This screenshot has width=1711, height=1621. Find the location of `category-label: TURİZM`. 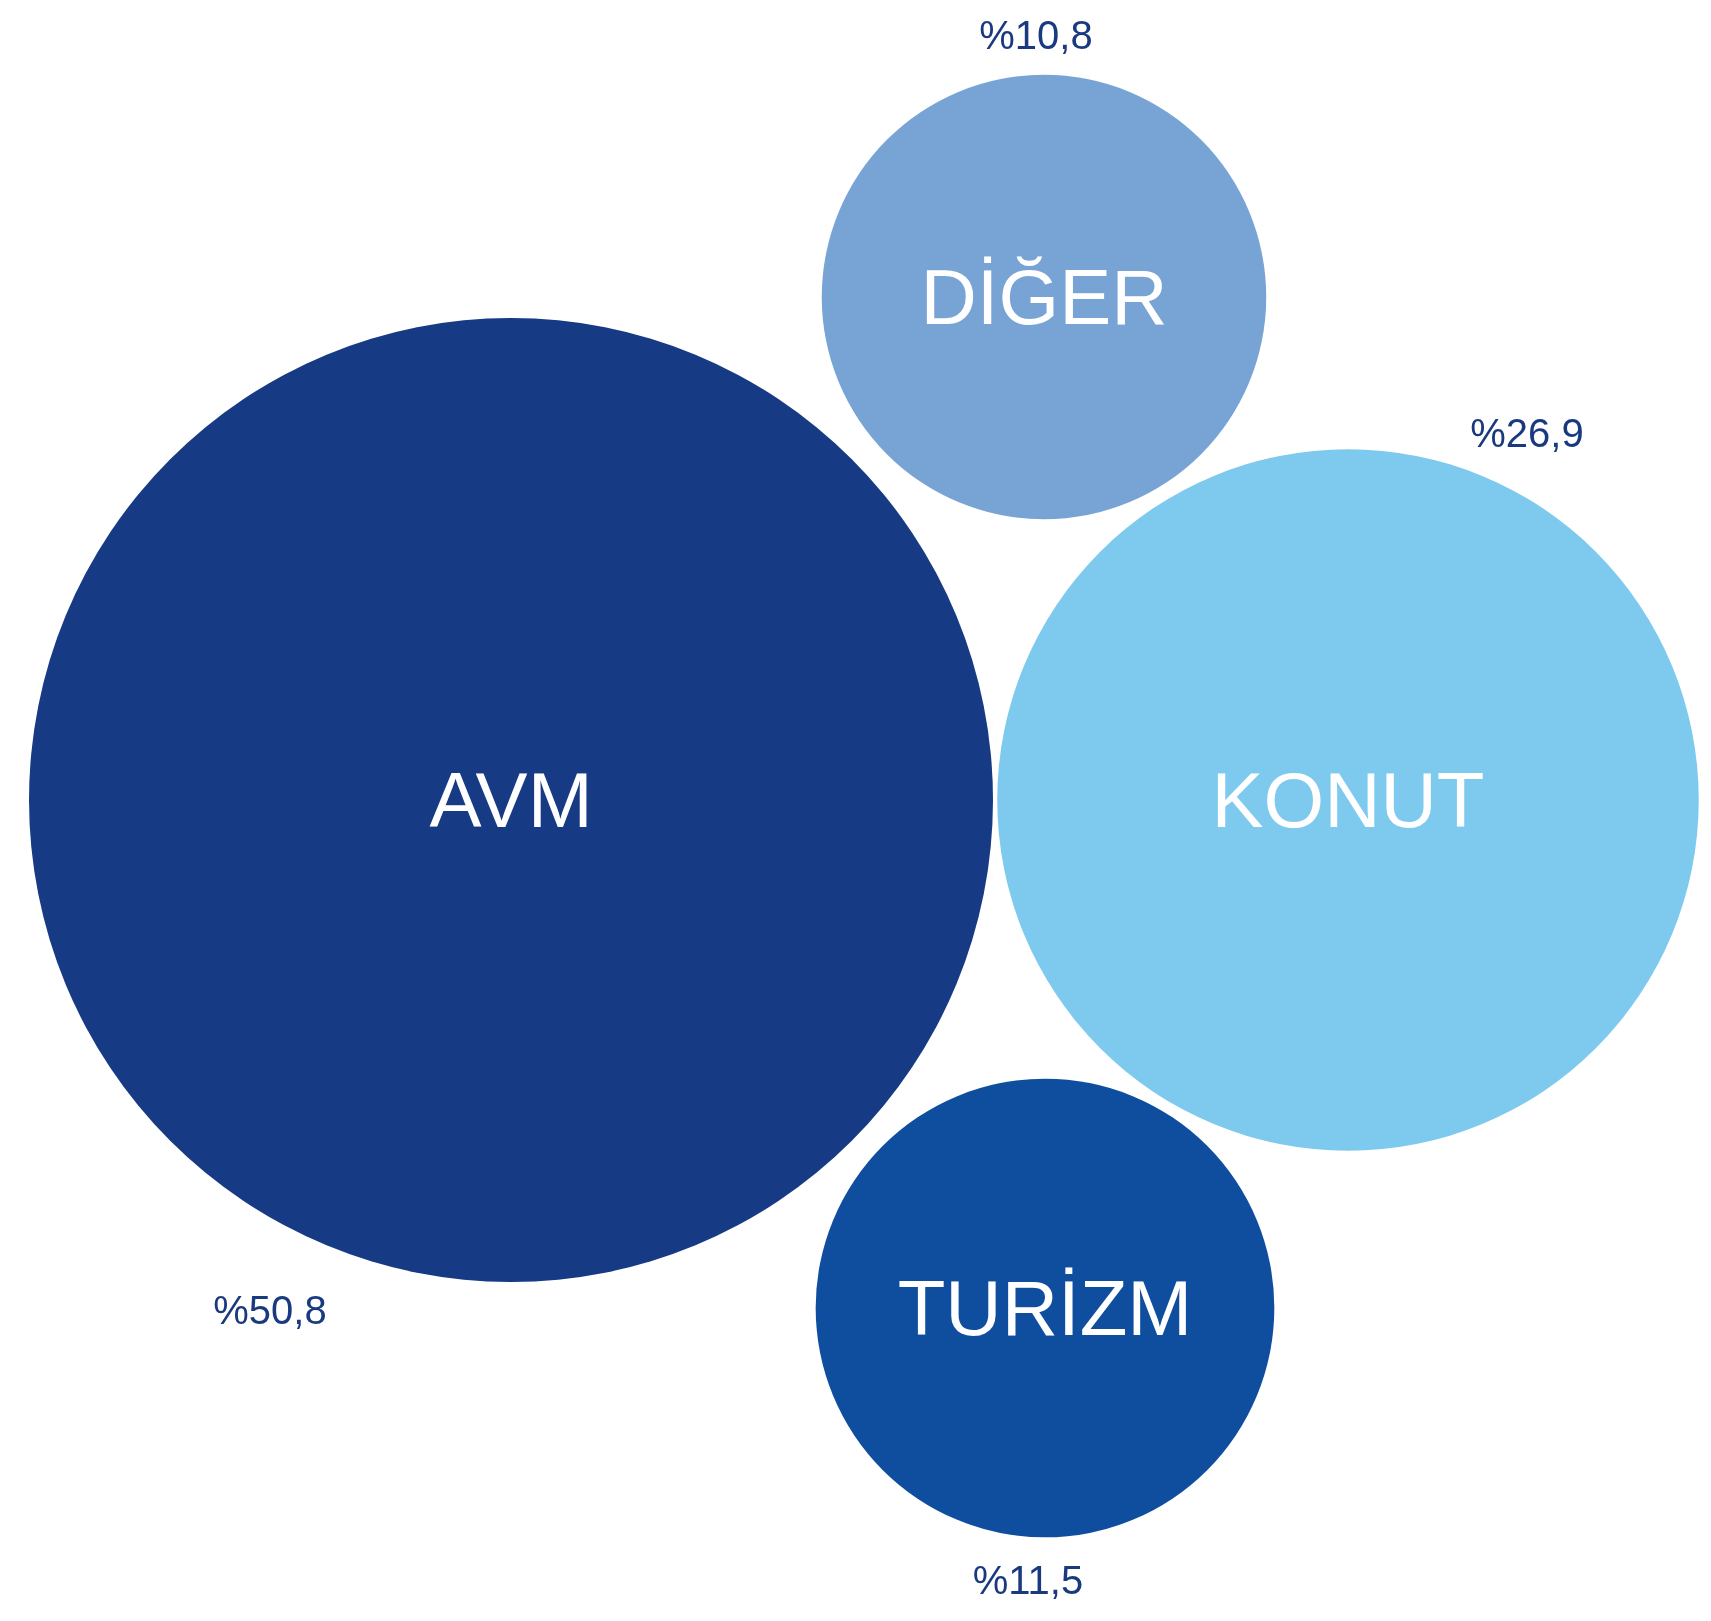

category-label: TURİZM is located at coordinates (1045, 1308).